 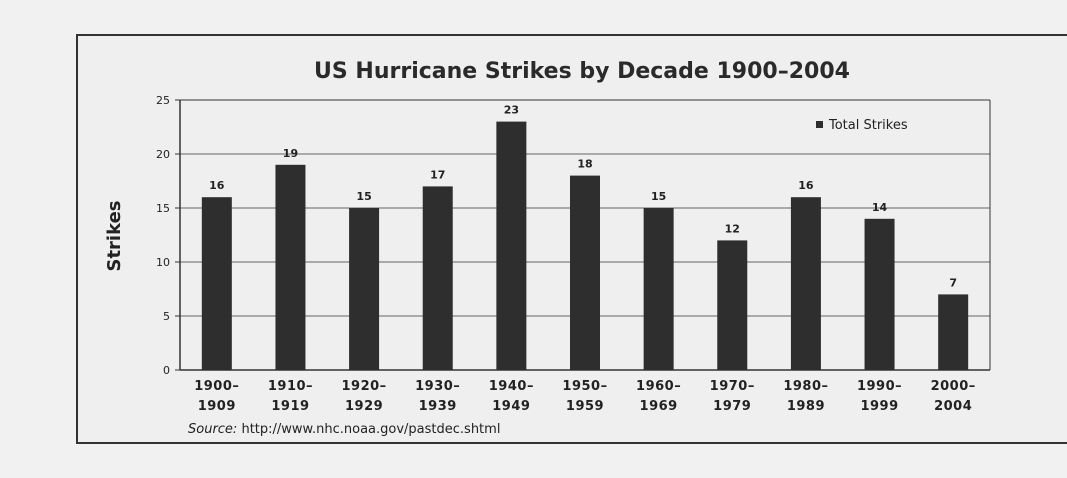 I want to click on x-tick-label-end: 1959, so click(x=585, y=406).